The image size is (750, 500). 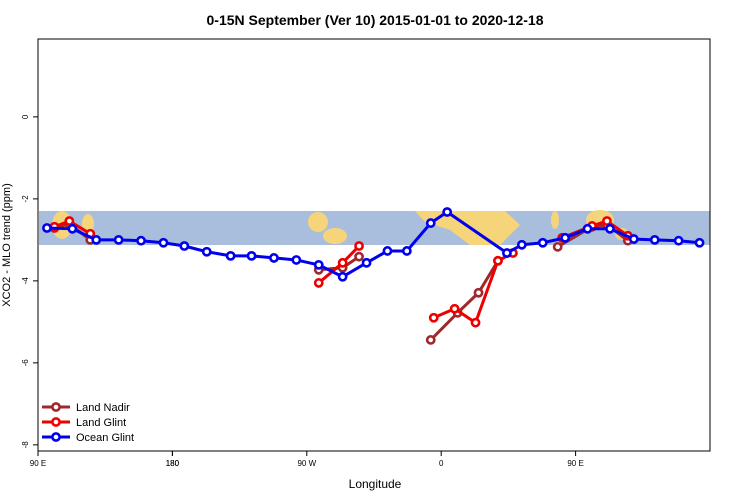 I want to click on series-line, so click(x=464, y=300).